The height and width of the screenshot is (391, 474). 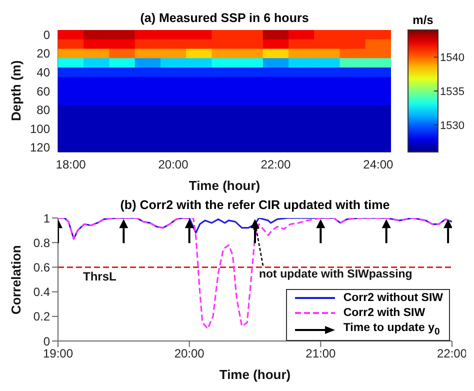 I want to click on annotation: not update with SIWpassing, so click(x=335, y=274).